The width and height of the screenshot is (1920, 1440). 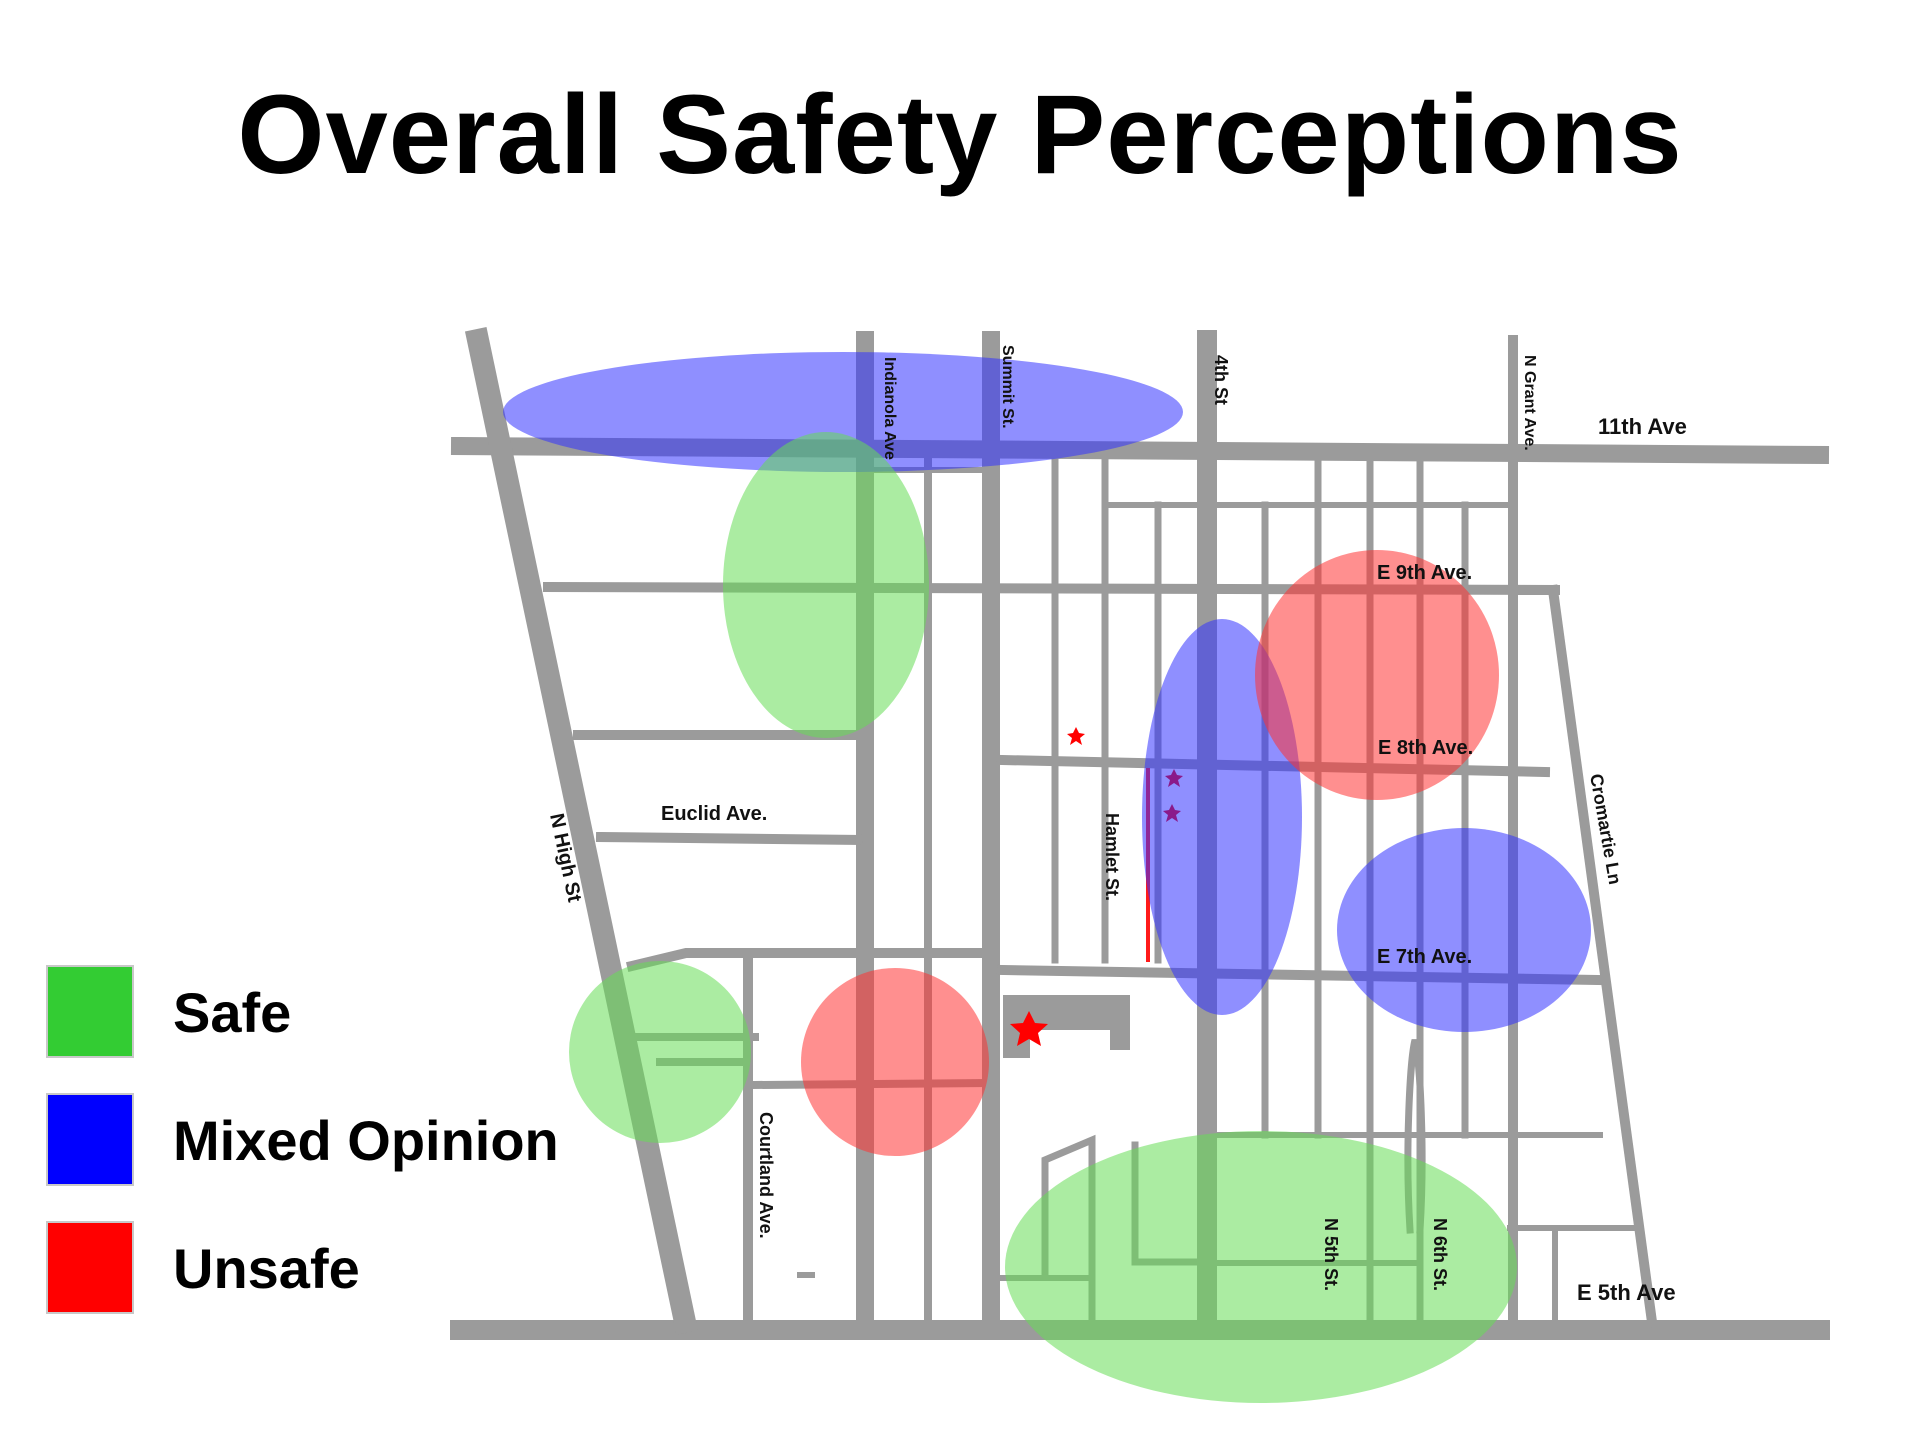 What do you see at coordinates (1261, 1267) in the screenshot?
I see `zone-safe-south` at bounding box center [1261, 1267].